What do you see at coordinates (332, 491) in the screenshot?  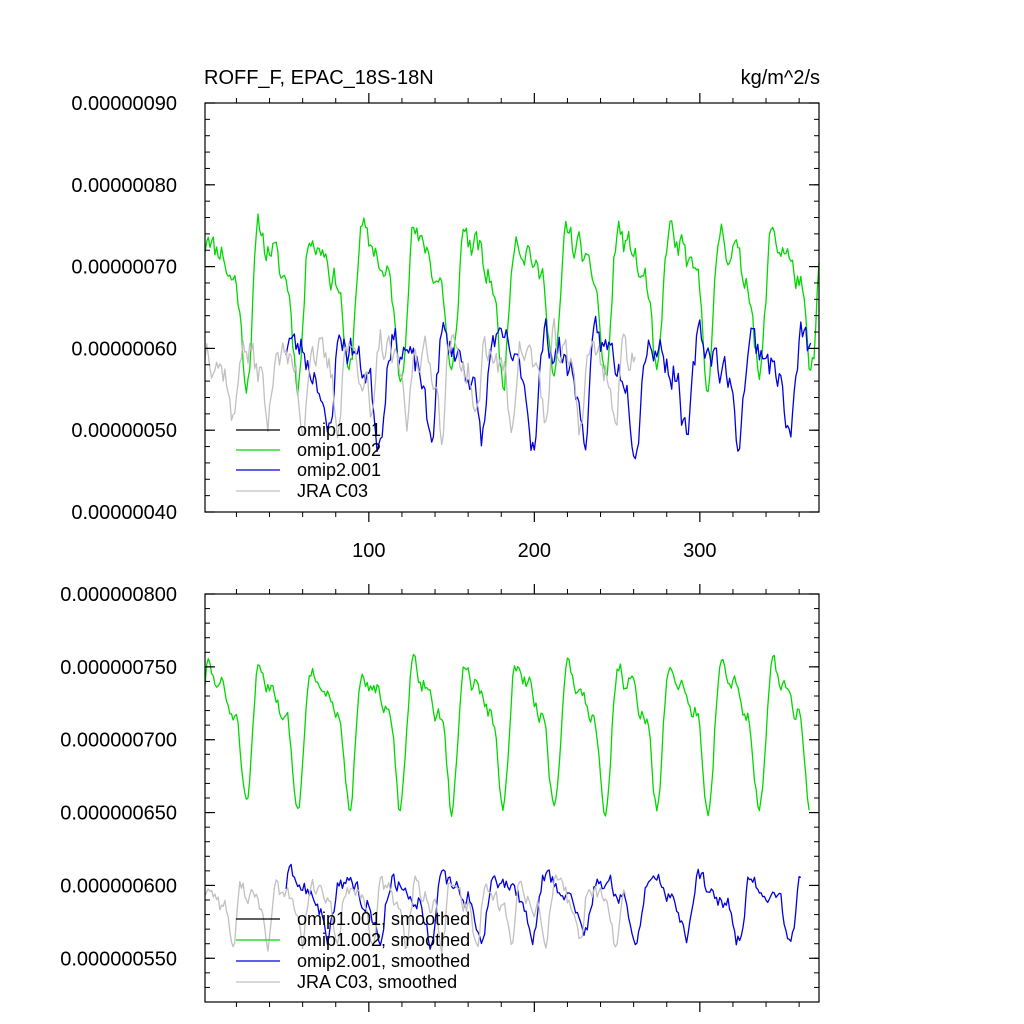 I see `top-legend-label-3: JRA C03` at bounding box center [332, 491].